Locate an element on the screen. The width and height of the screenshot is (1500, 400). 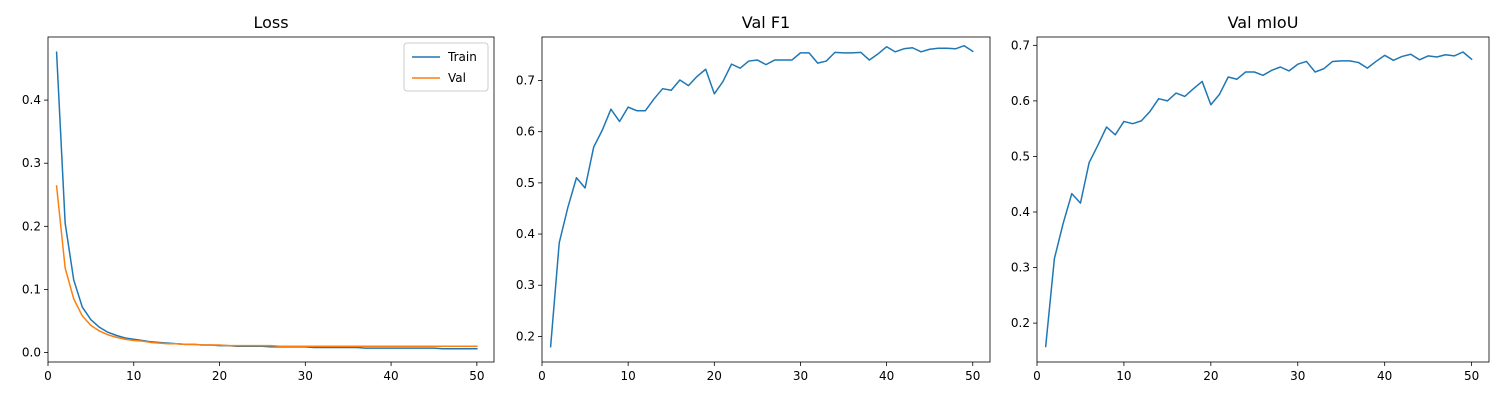
chart-title: Val mIoU is located at coordinates (1263, 22).